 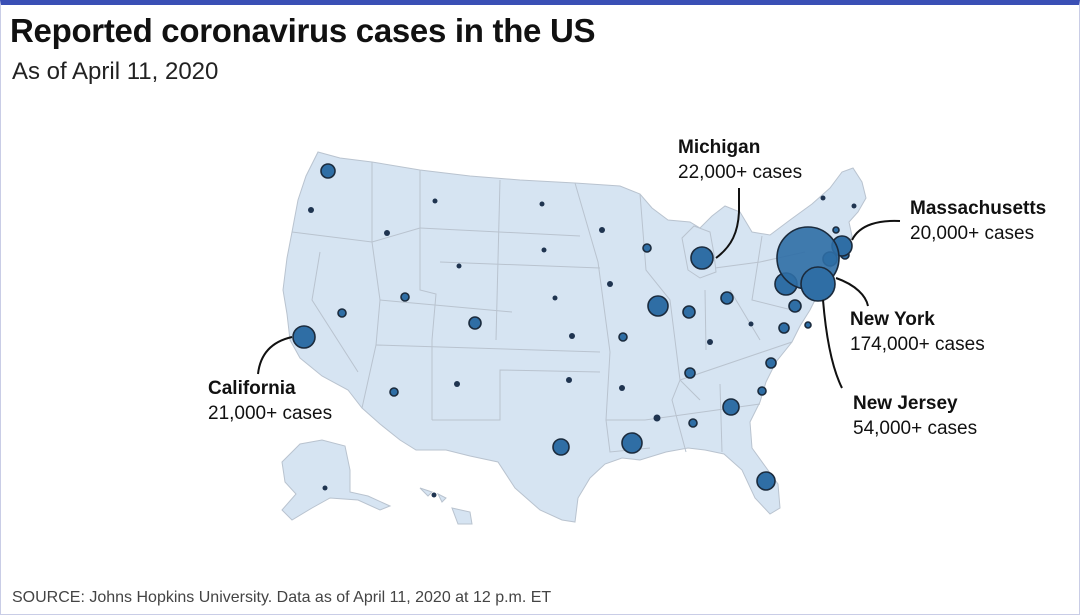 What do you see at coordinates (434, 495) in the screenshot?
I see `dot-hawaii` at bounding box center [434, 495].